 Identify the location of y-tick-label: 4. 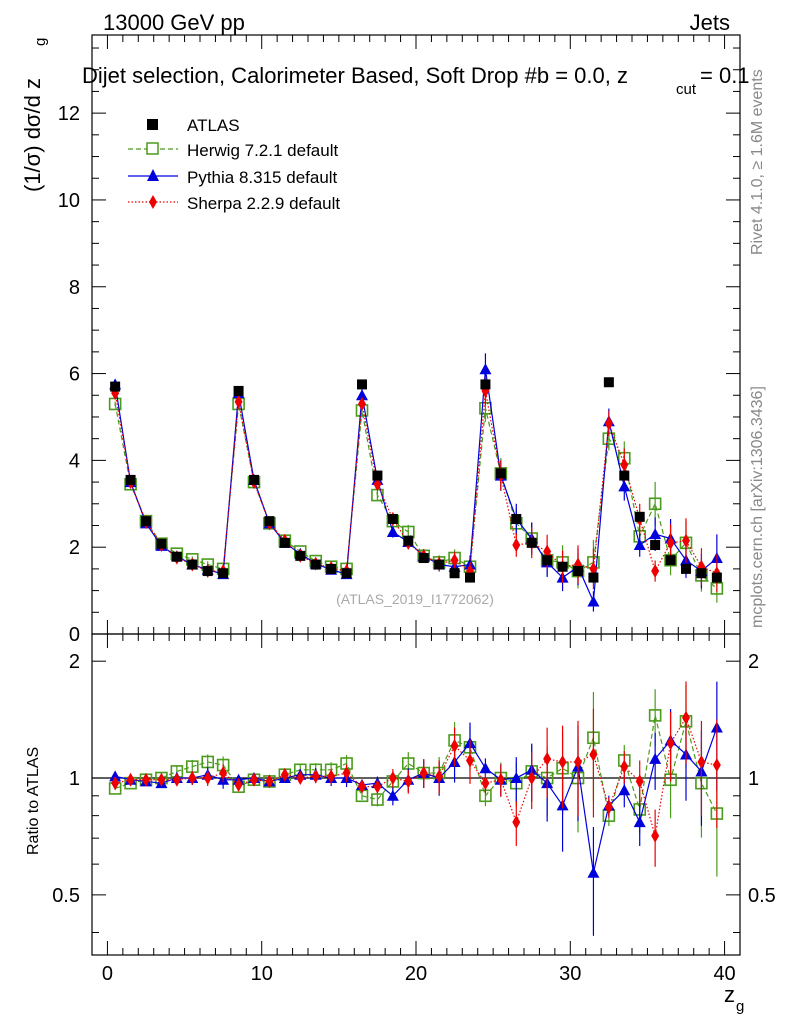
(74, 461).